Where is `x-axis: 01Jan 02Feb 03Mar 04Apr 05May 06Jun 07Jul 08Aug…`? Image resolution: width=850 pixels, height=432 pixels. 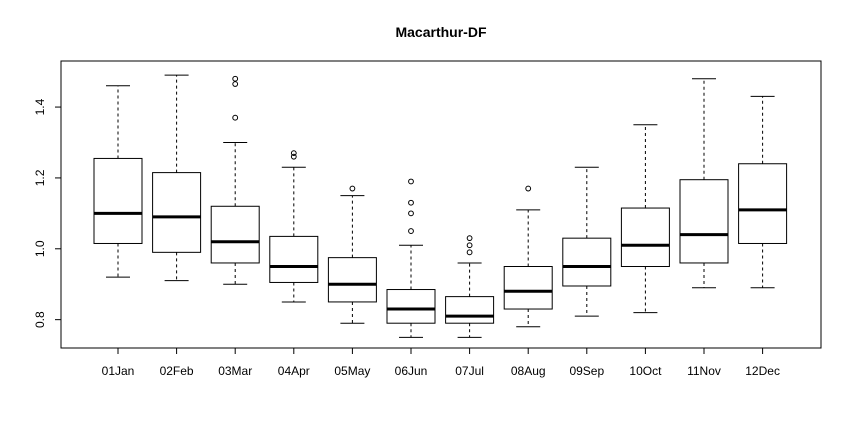
x-axis: 01Jan 02Feb 03Mar 04Apr 05May 06Jun 07Jul 08Aug… is located at coordinates (441, 363).